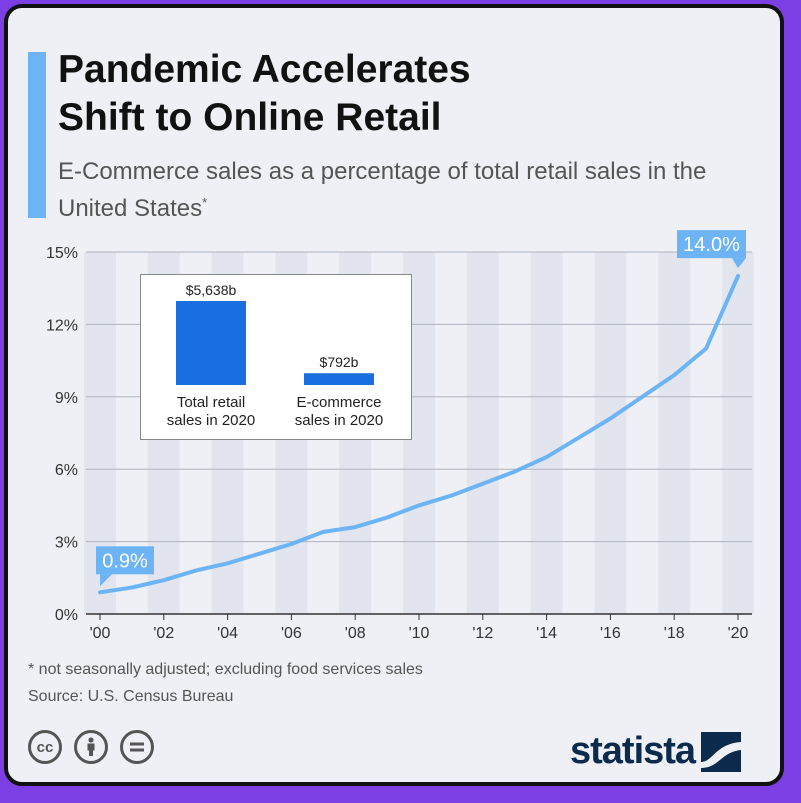 This screenshot has width=801, height=803. Describe the element at coordinates (66, 398) in the screenshot. I see `y-tick-label: 9%` at that location.